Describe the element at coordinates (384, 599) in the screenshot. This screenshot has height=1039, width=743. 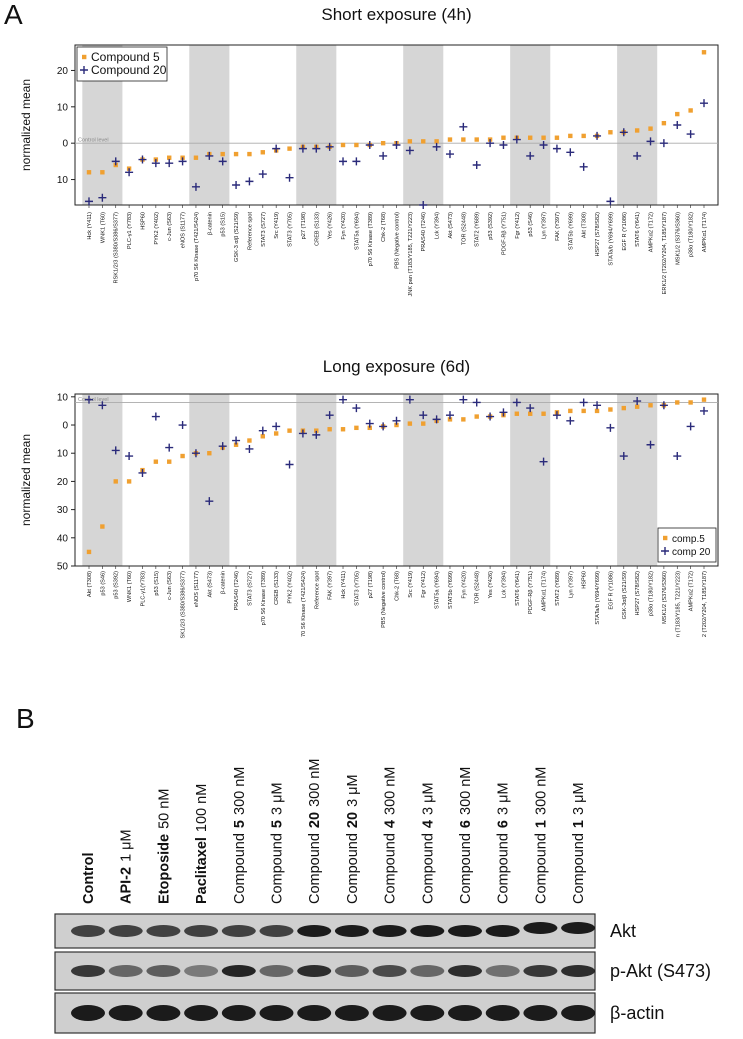
I see `x-tick-label: PBS (Negative control)` at that location.